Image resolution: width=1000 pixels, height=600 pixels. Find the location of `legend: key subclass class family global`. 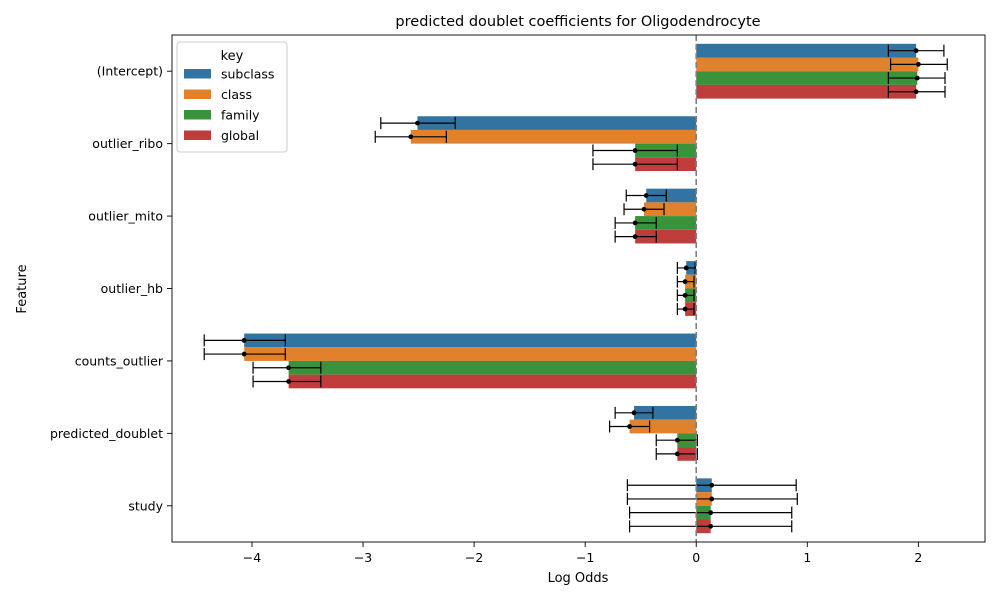

legend: key subclass class family global is located at coordinates (232, 97).